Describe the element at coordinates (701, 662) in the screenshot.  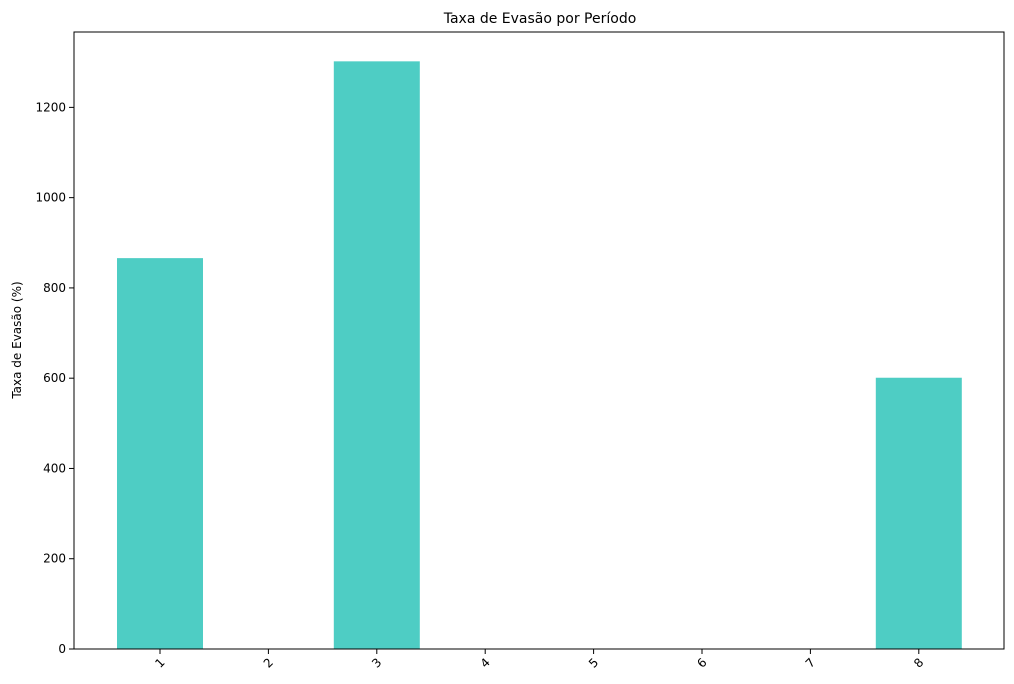
I see `x-tick-label-6: 6` at that location.